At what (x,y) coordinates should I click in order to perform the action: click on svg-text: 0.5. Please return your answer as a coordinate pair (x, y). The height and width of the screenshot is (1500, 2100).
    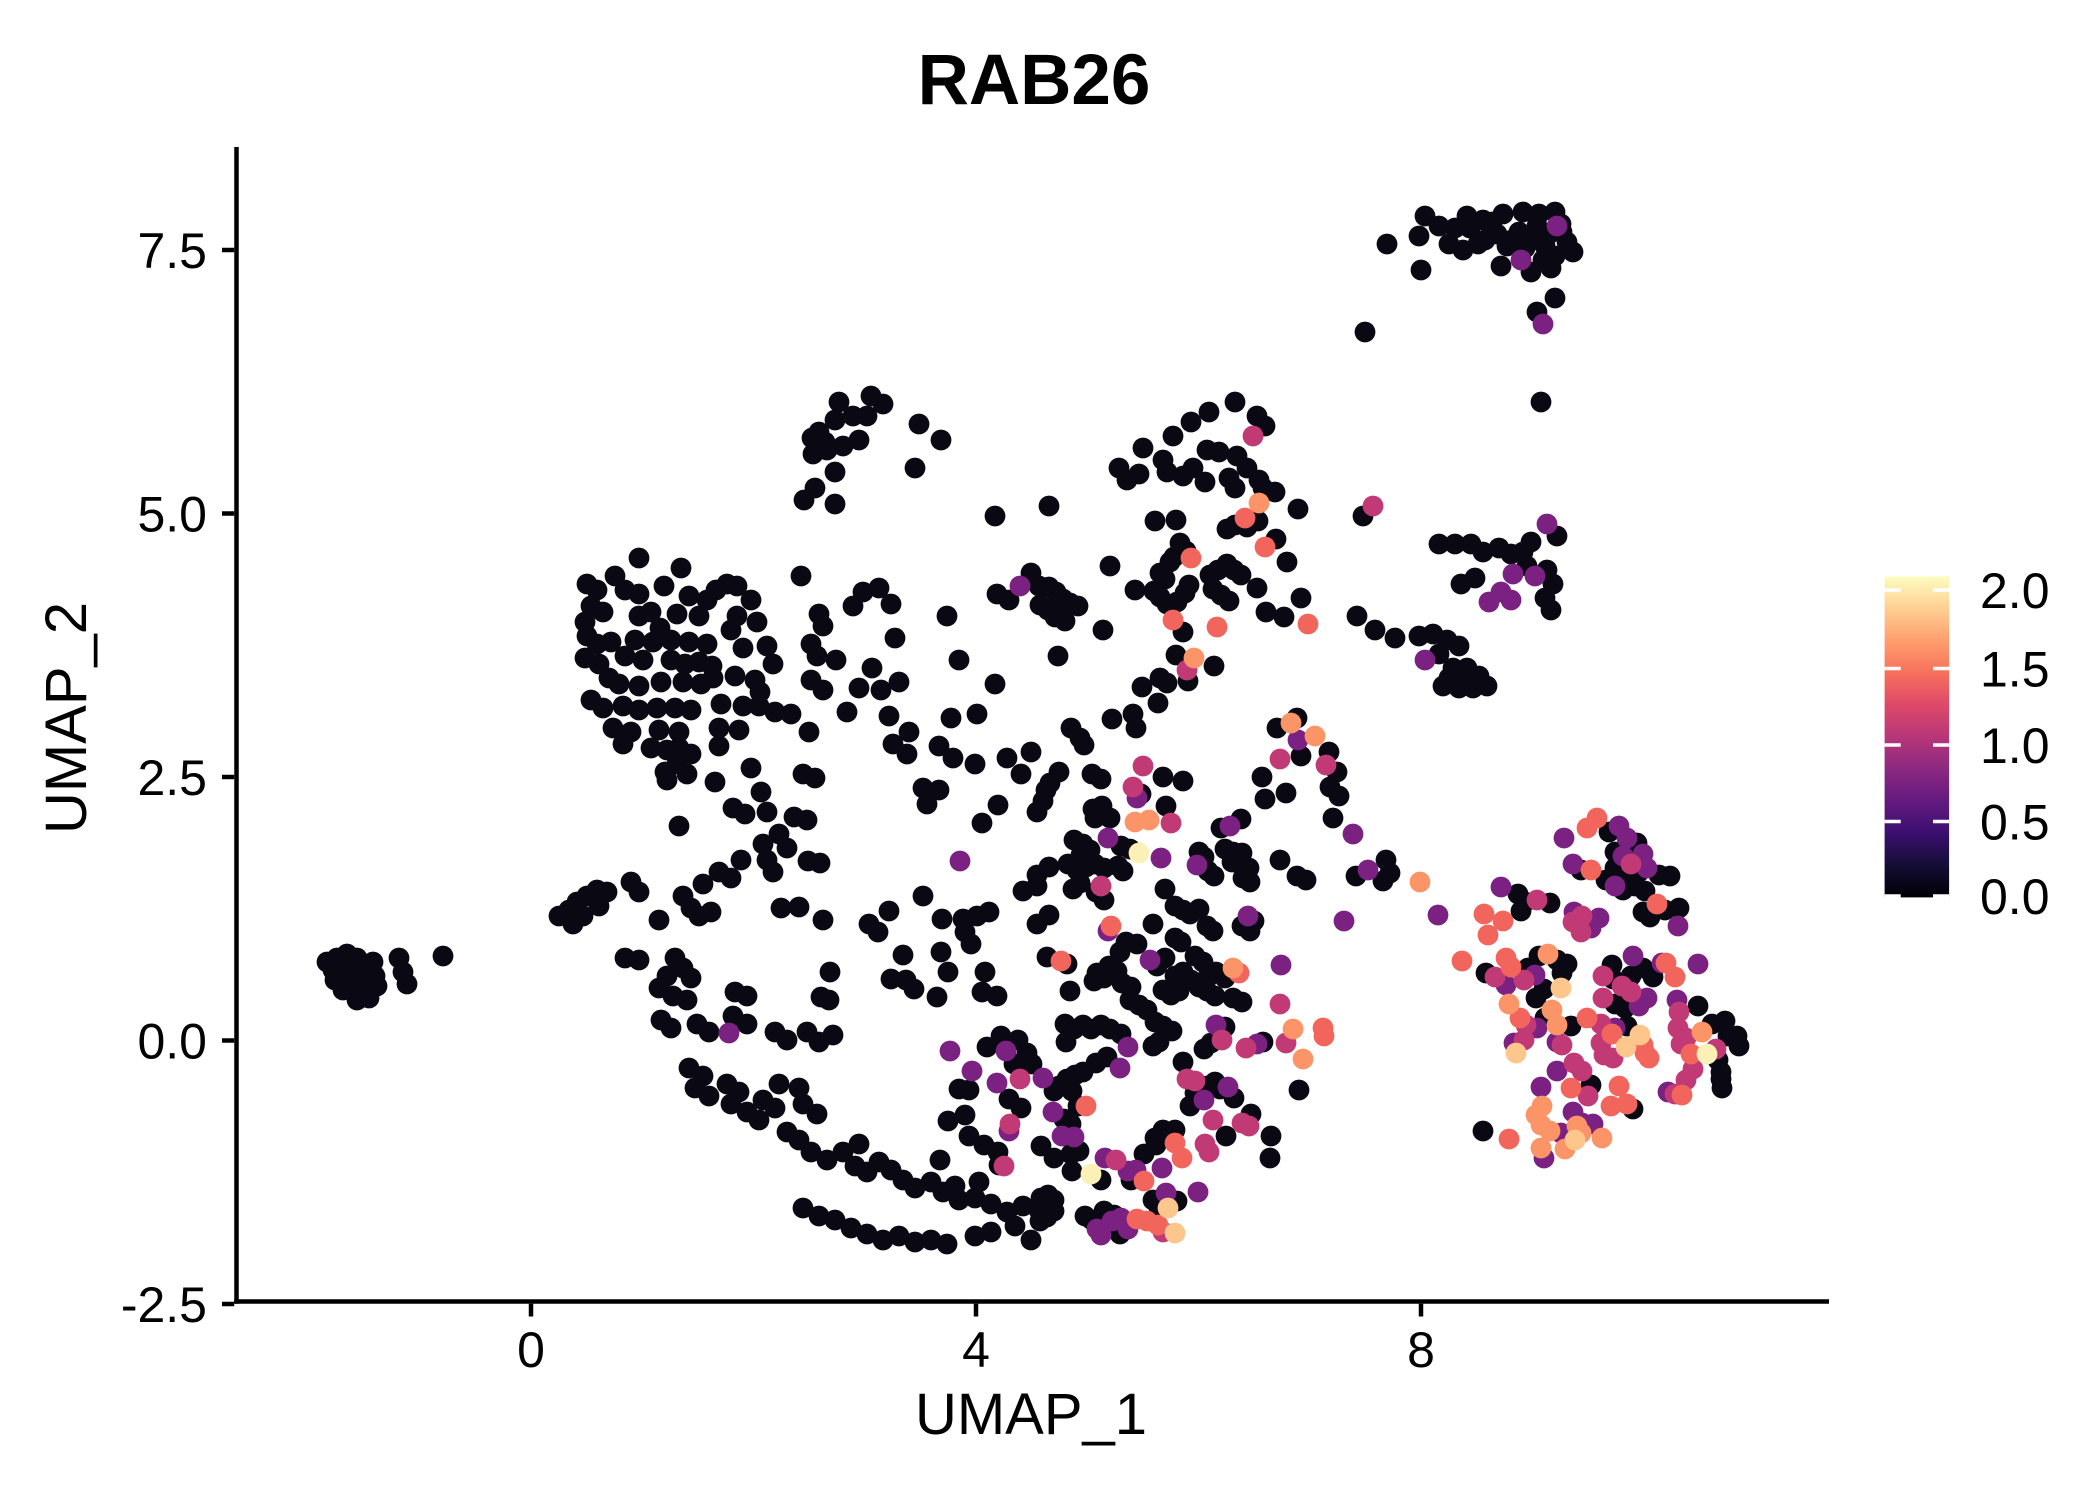
    Looking at the image, I should click on (2015, 823).